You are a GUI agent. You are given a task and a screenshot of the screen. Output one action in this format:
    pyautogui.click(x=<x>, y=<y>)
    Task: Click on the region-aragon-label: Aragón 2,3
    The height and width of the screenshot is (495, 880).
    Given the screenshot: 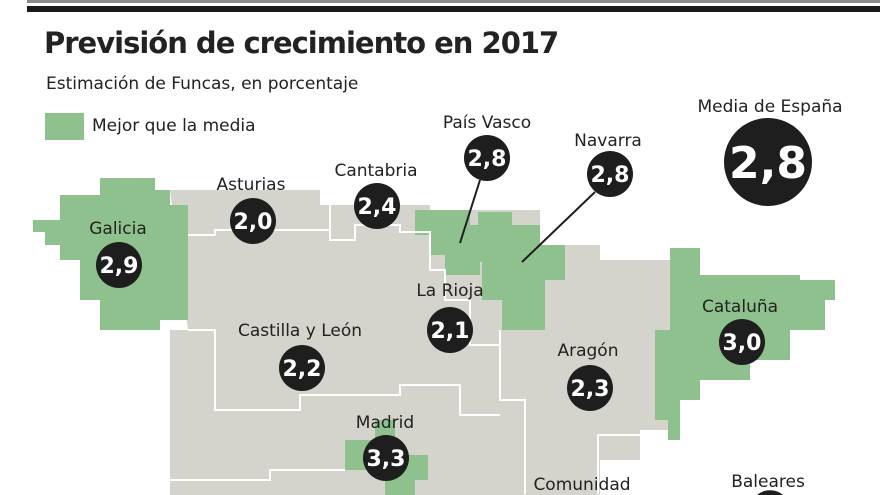 What is the action you would take?
    pyautogui.click(x=588, y=376)
    